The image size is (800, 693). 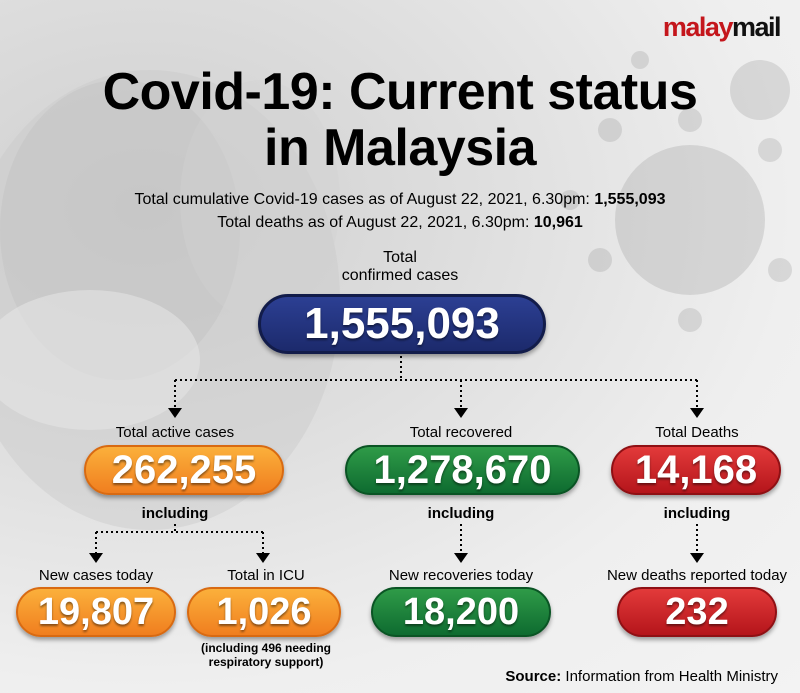 What do you see at coordinates (558, 222) in the screenshot?
I see `deaths-value: 10,961` at bounding box center [558, 222].